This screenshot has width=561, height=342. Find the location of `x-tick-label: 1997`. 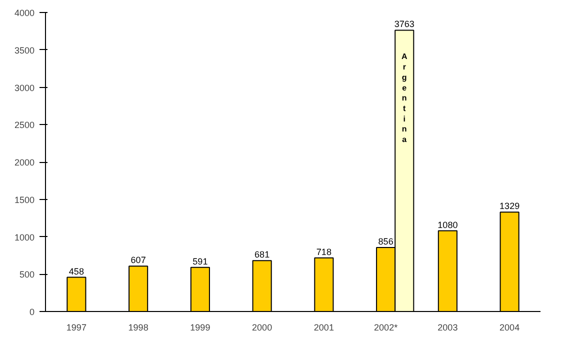

x-tick-label: 1997 is located at coordinates (76, 327).